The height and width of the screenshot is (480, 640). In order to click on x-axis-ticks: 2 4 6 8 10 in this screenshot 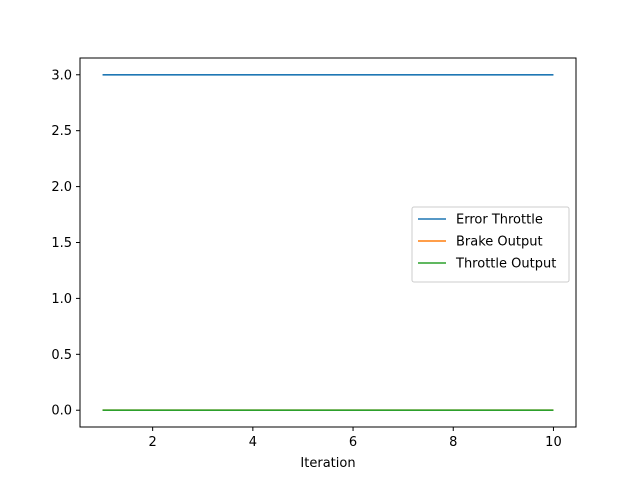, I will do `click(355, 438)`.